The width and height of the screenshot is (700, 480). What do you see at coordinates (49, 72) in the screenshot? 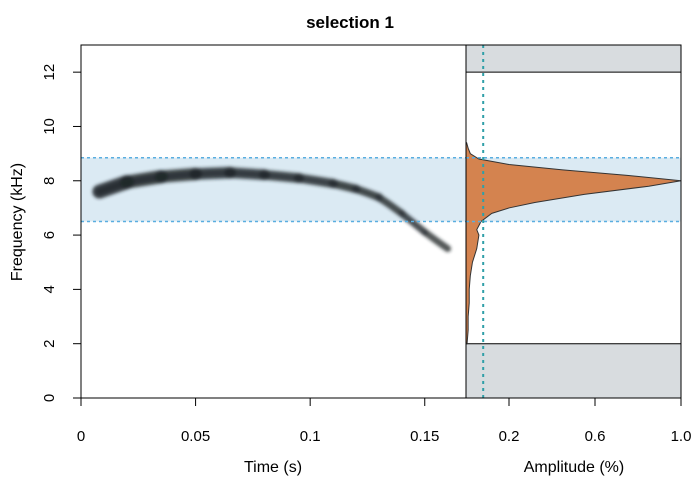
I see `y-tick-label: 12` at bounding box center [49, 72].